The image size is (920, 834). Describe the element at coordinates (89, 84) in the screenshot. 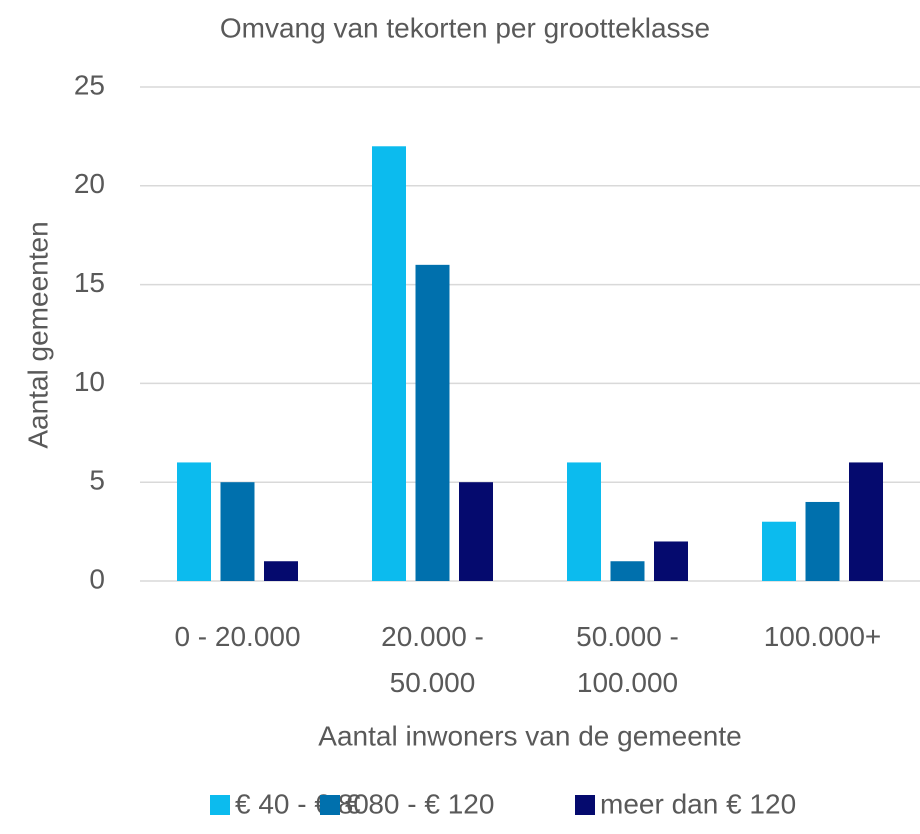

I see `y-tick-label: 25` at that location.